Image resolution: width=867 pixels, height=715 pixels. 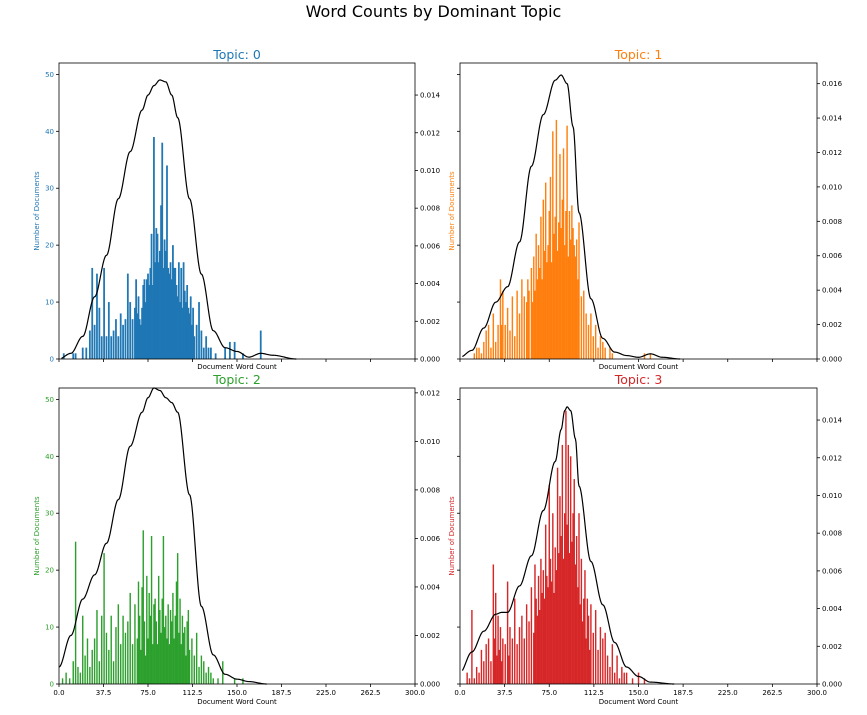 I want to click on topic-0-density-line, so click(x=179, y=219).